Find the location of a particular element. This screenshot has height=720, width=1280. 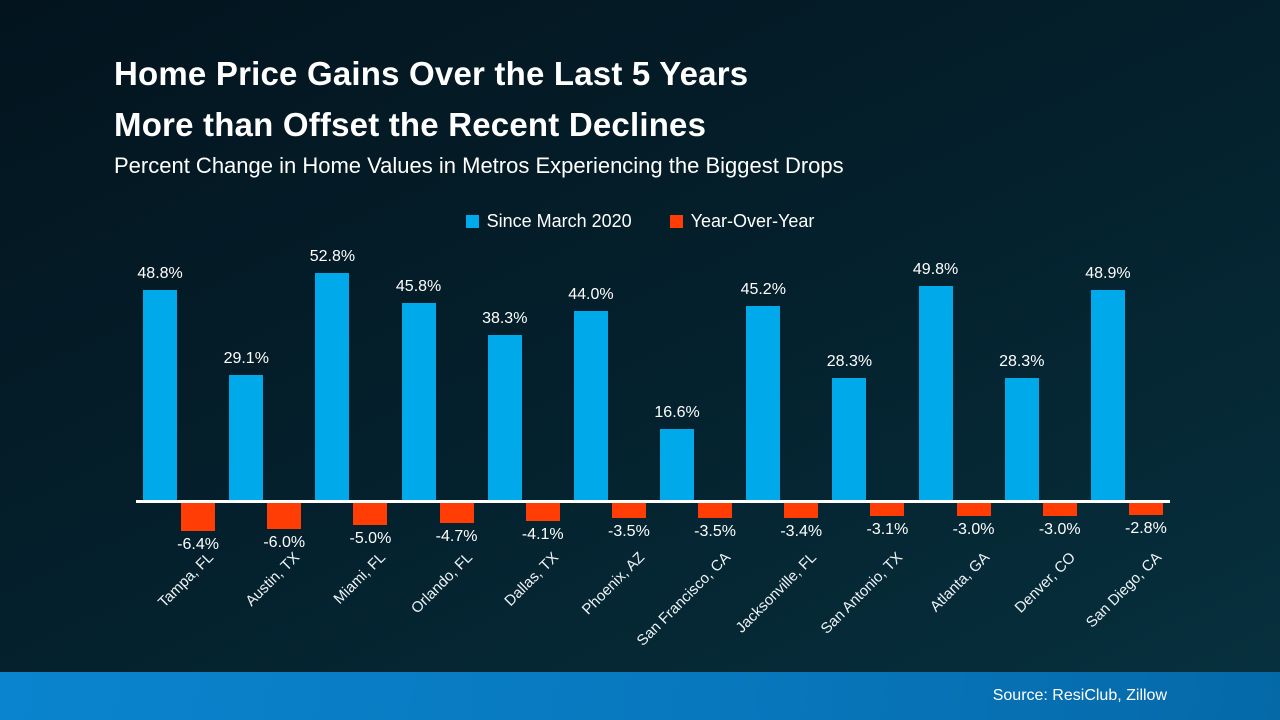

source-attribution: Source: ResiClub, Zillow is located at coordinates (1079, 695).